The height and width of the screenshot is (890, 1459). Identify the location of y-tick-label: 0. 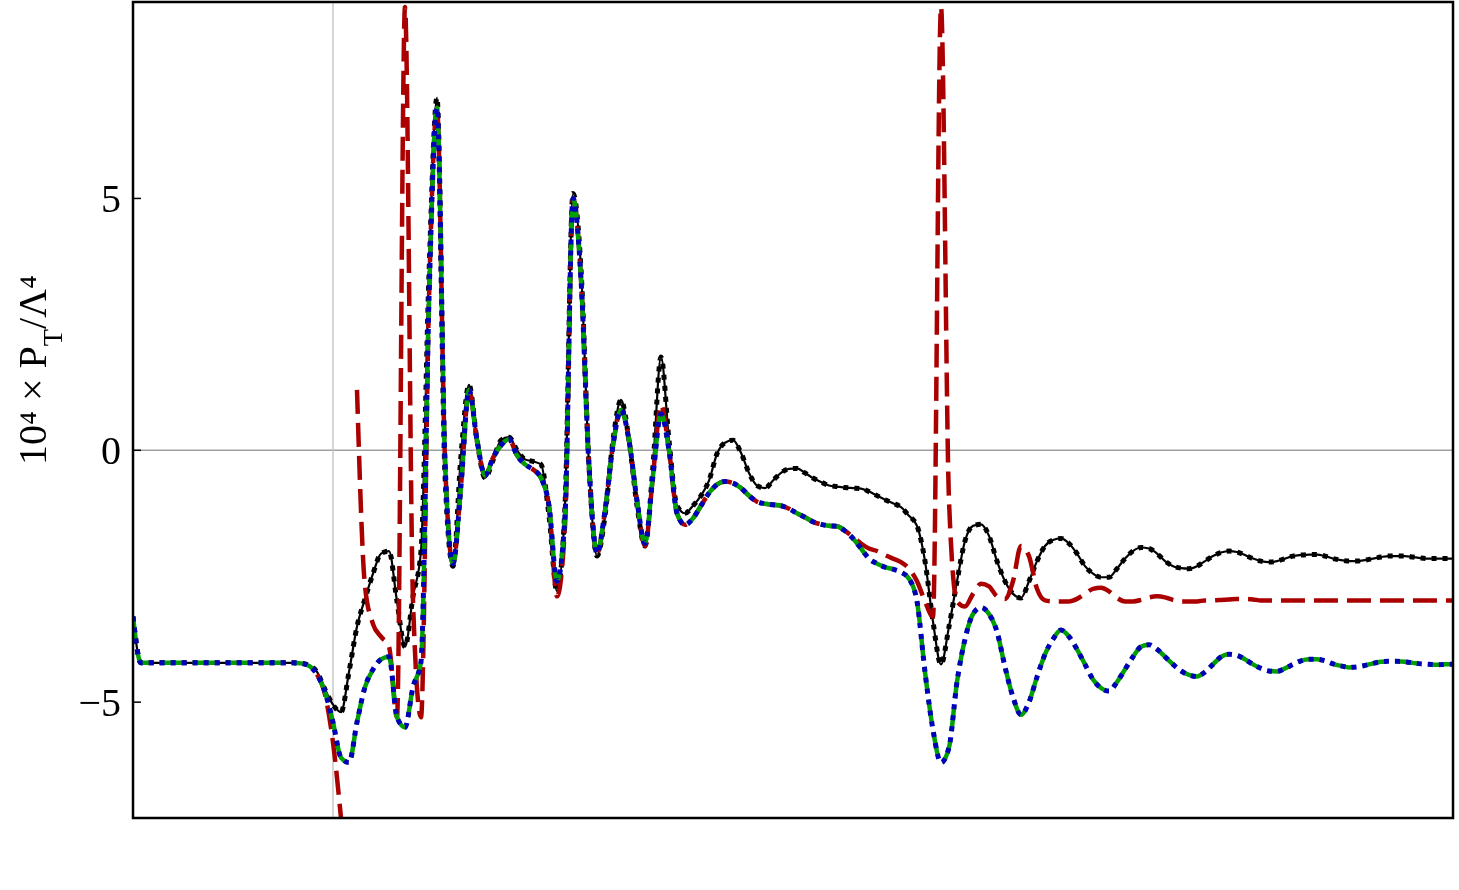
(111, 451).